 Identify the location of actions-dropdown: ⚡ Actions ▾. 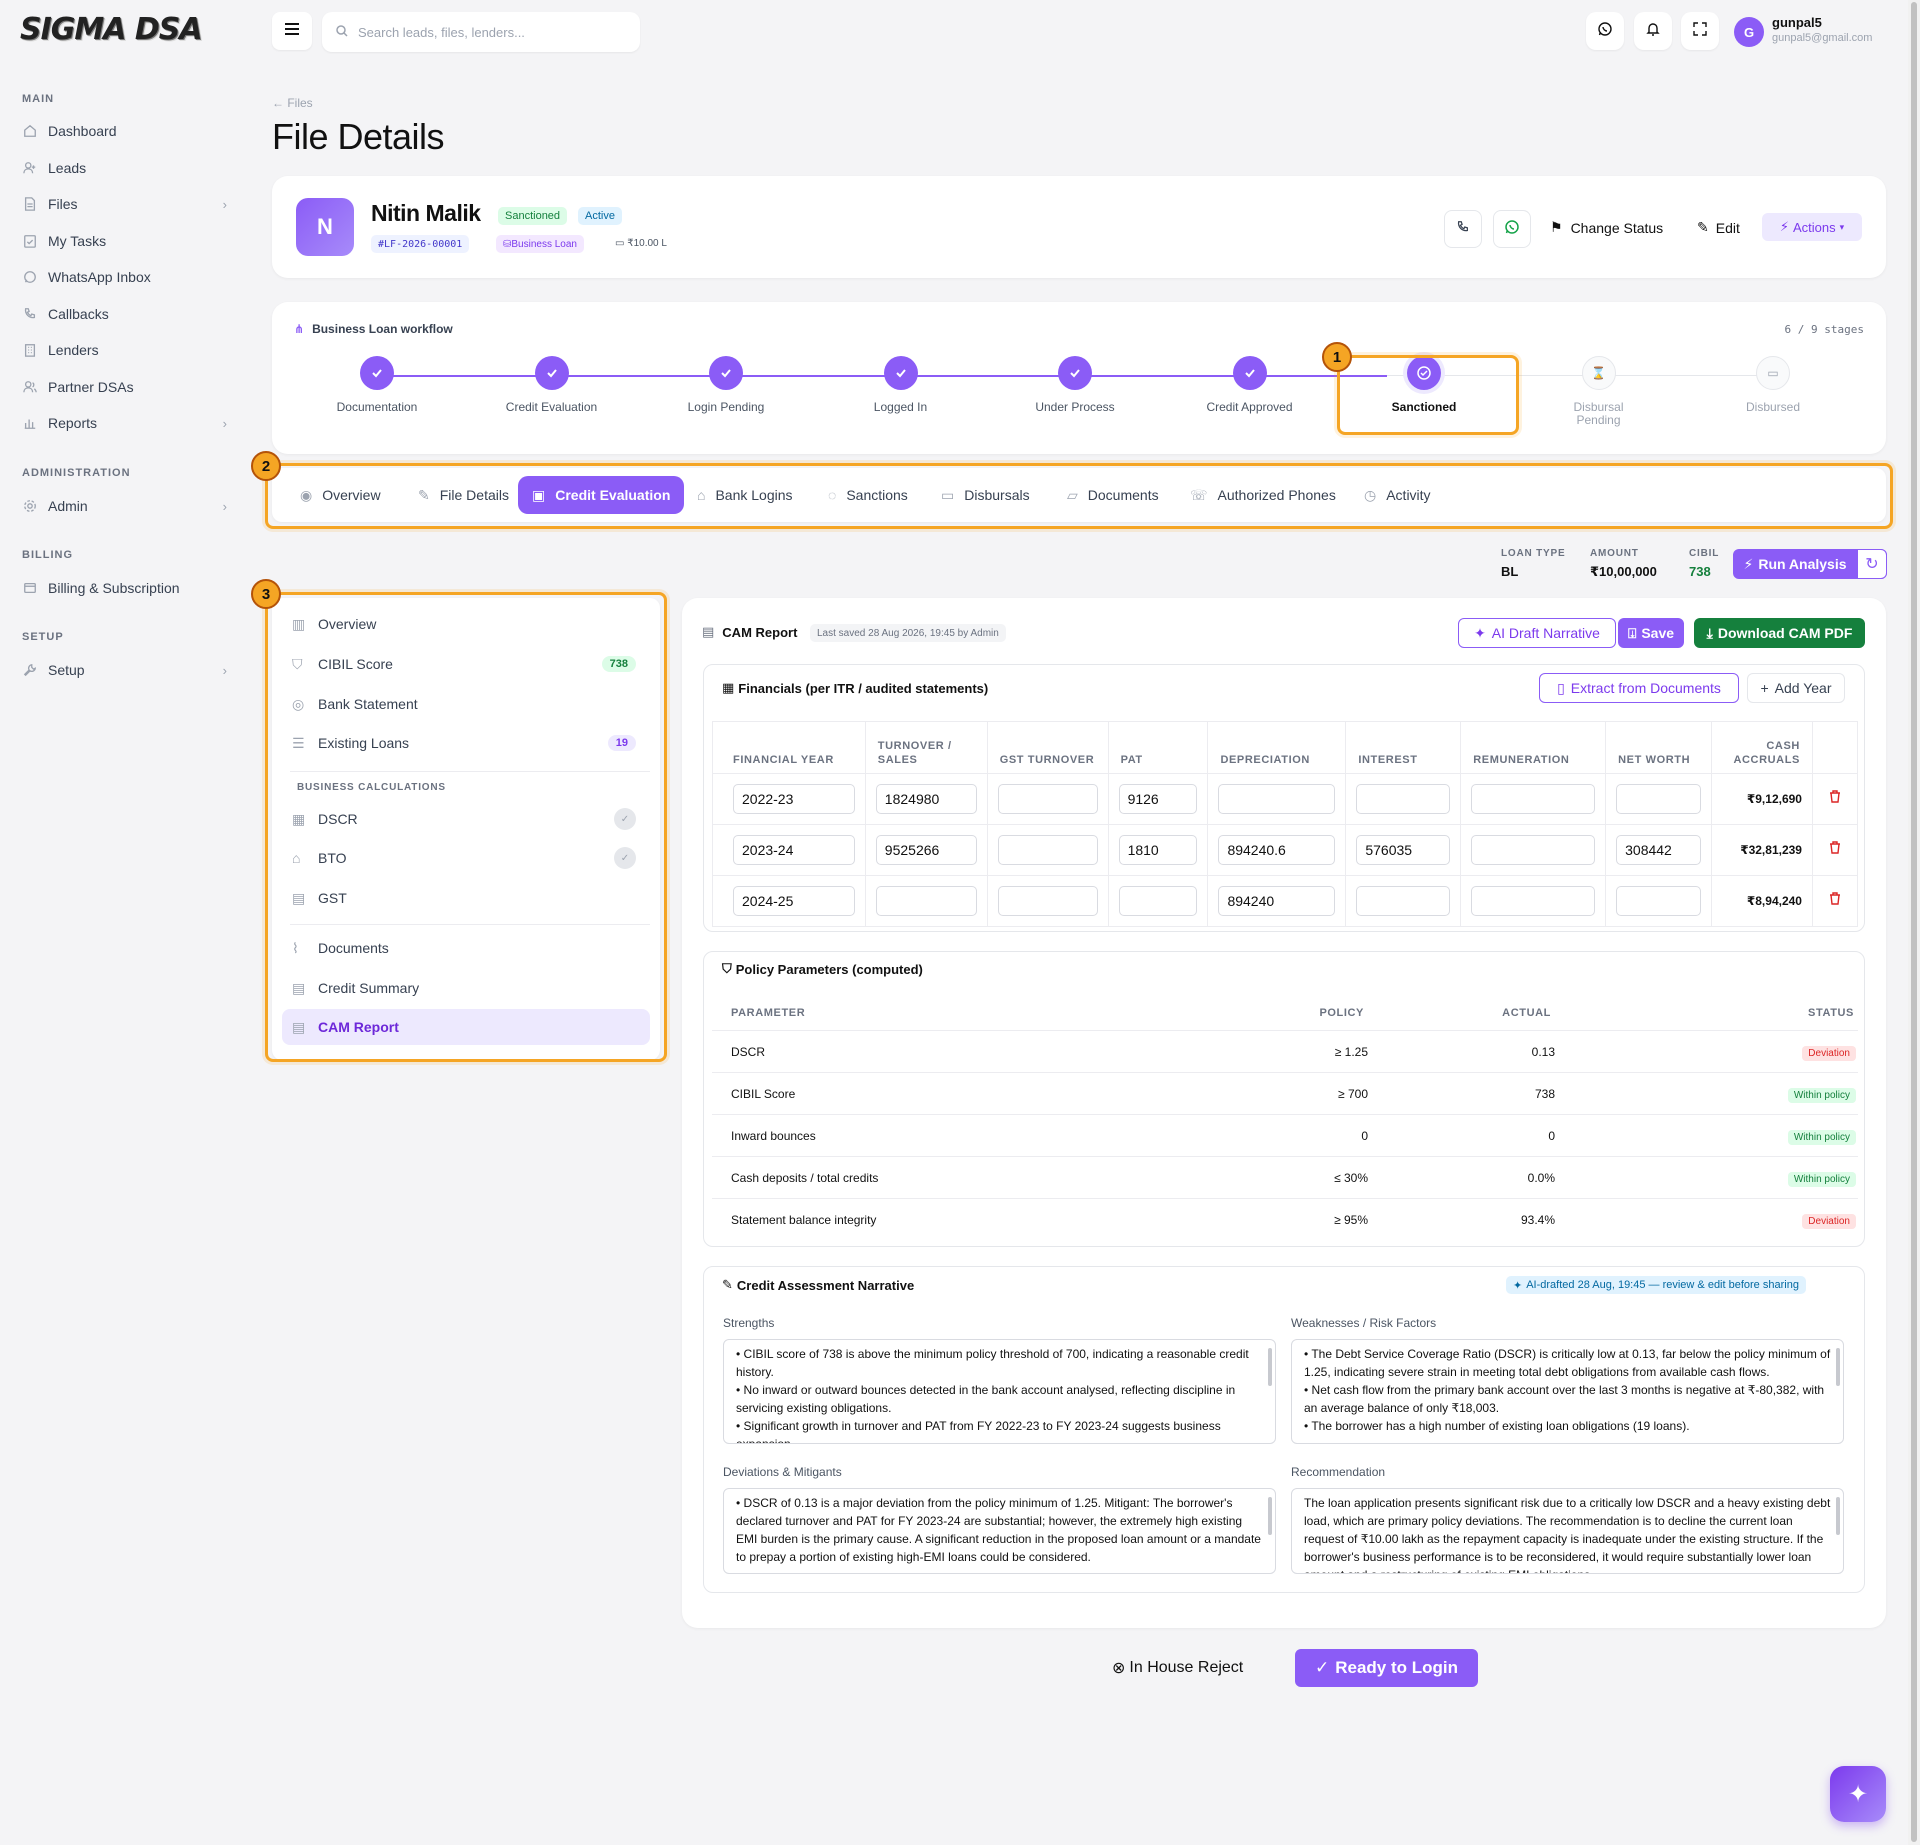
(1812, 227).